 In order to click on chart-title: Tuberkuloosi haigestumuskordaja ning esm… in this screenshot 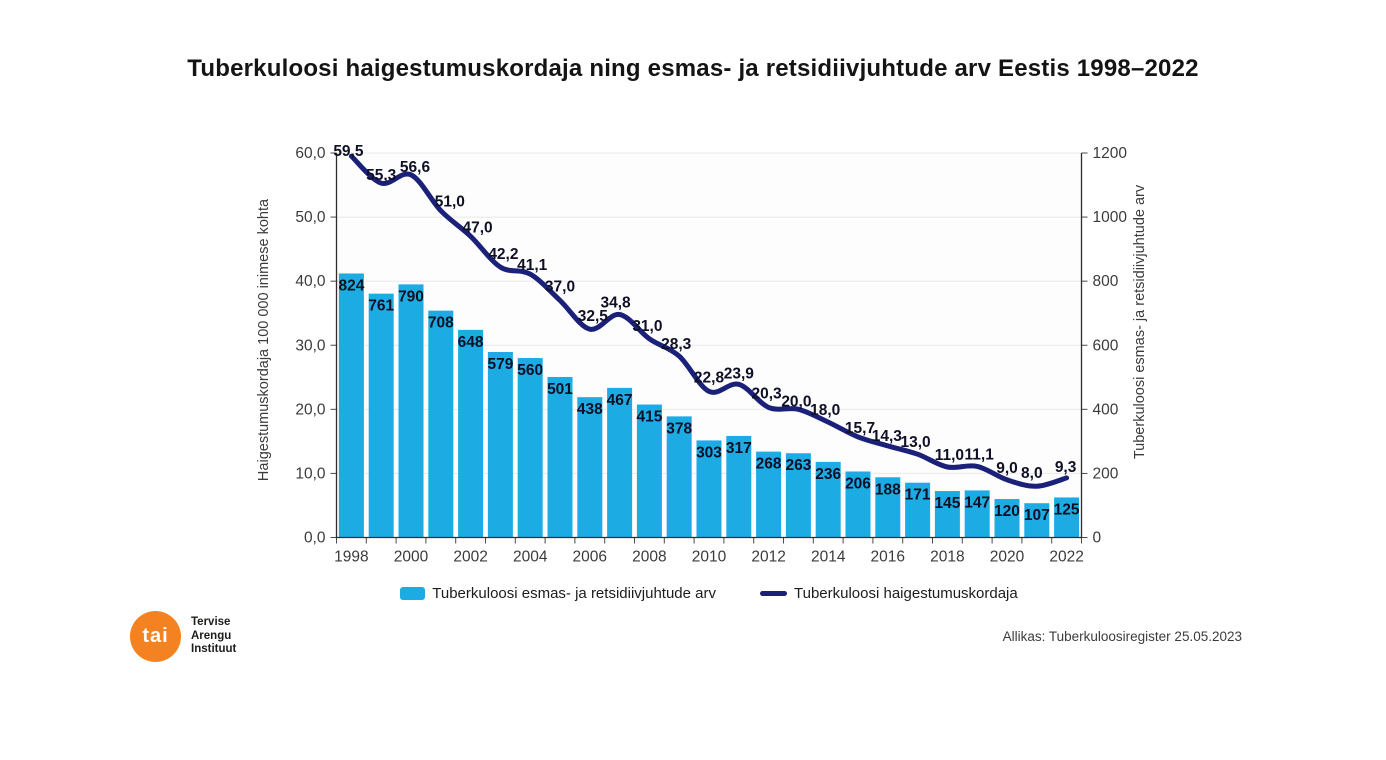, I will do `click(693, 68)`.